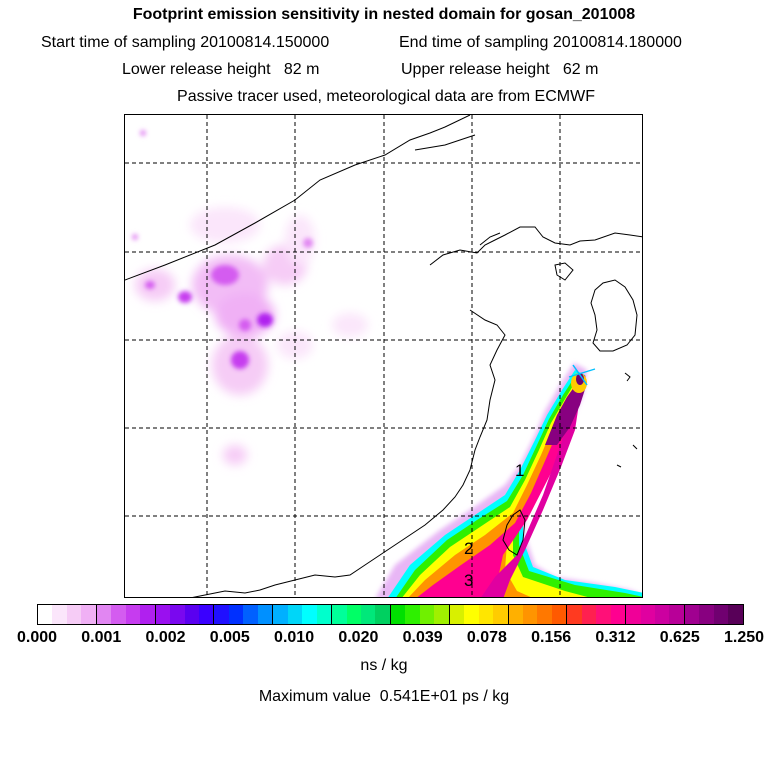  I want to click on point-label-1: 1, so click(519, 470).